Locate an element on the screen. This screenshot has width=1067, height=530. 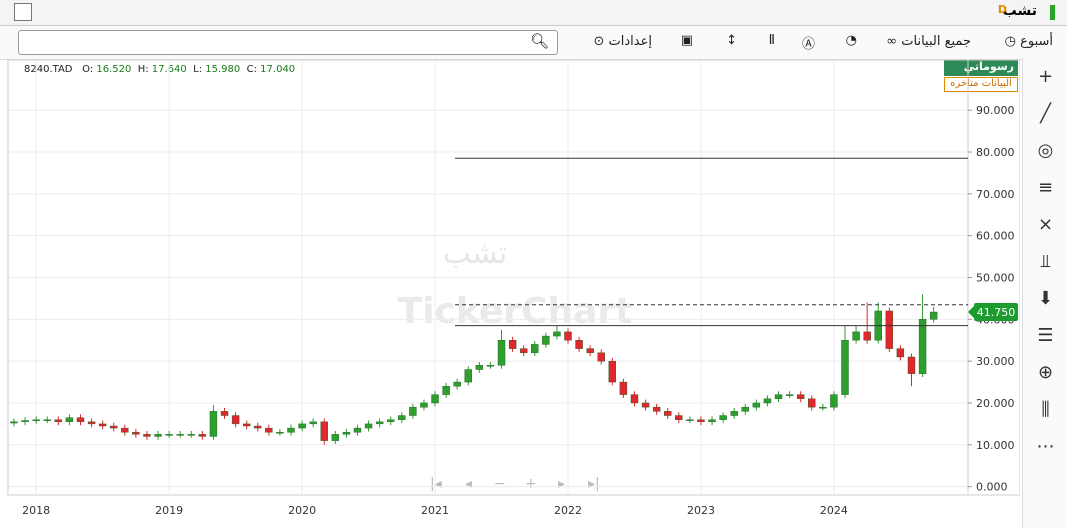
l-label: L: is located at coordinates (198, 69).